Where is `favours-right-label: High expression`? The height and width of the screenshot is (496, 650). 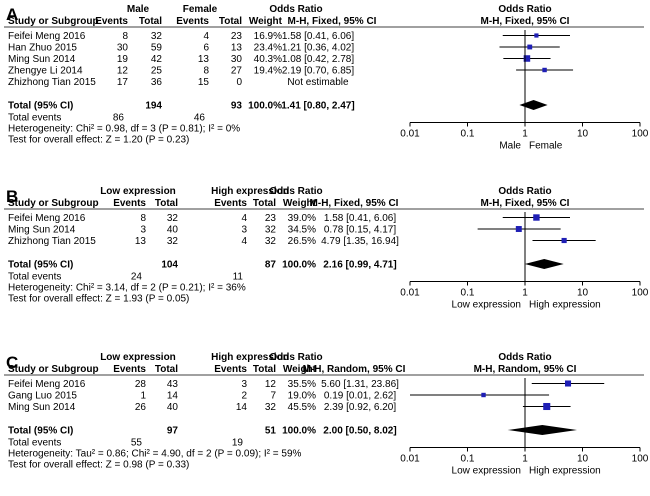 favours-right-label: High expression is located at coordinates (565, 305).